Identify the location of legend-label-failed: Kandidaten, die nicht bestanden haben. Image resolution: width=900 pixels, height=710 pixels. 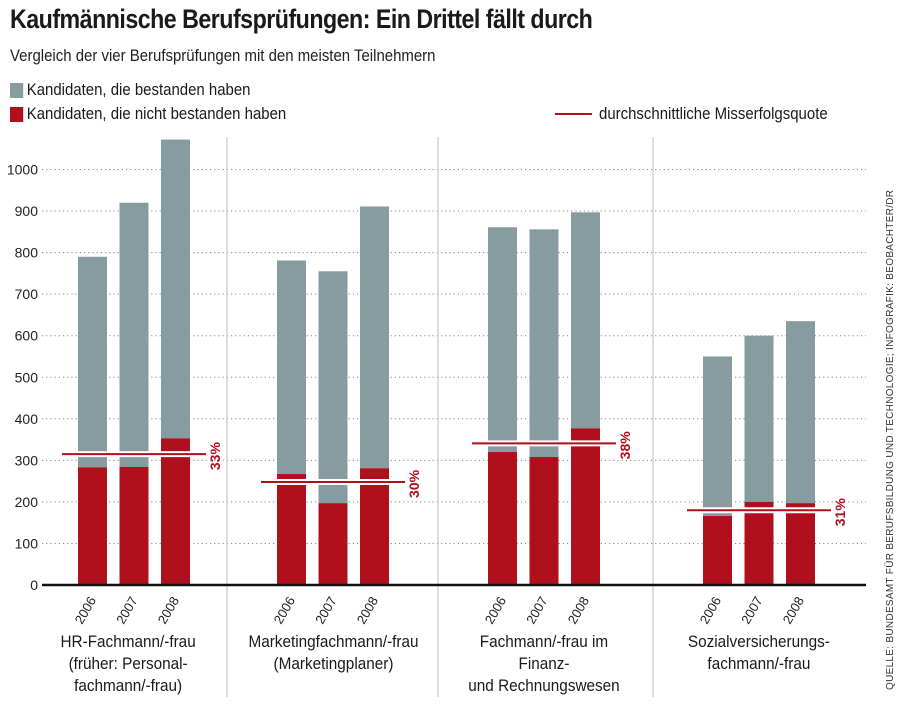
(156, 113).